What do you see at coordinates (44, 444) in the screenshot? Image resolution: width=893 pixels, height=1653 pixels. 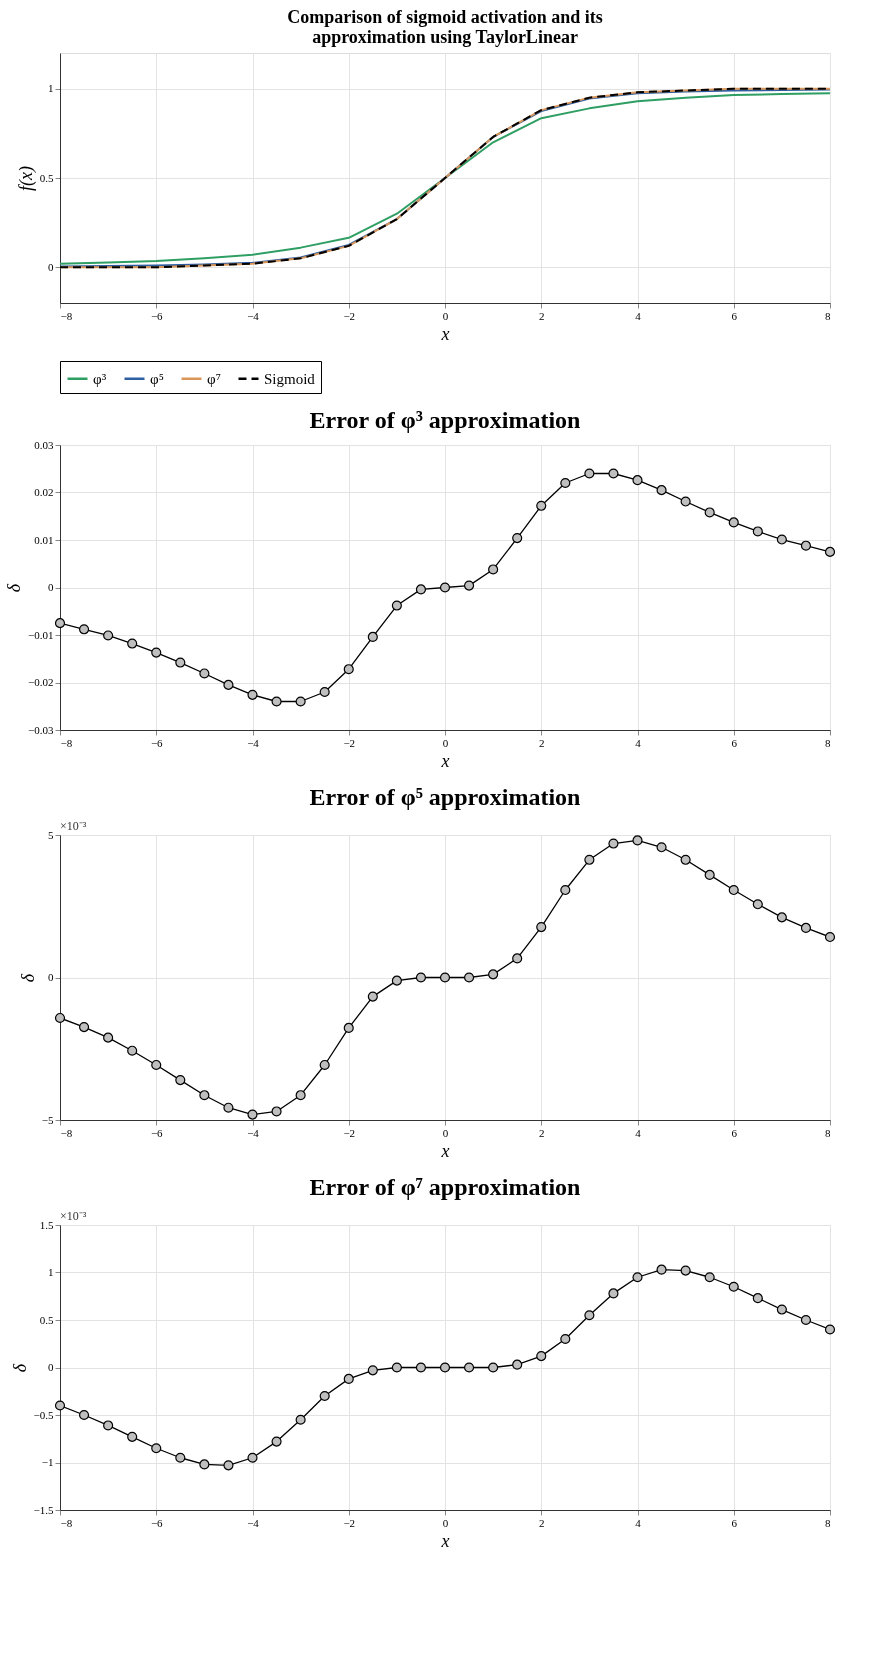 I see `y-tick-label: 0.03` at bounding box center [44, 444].